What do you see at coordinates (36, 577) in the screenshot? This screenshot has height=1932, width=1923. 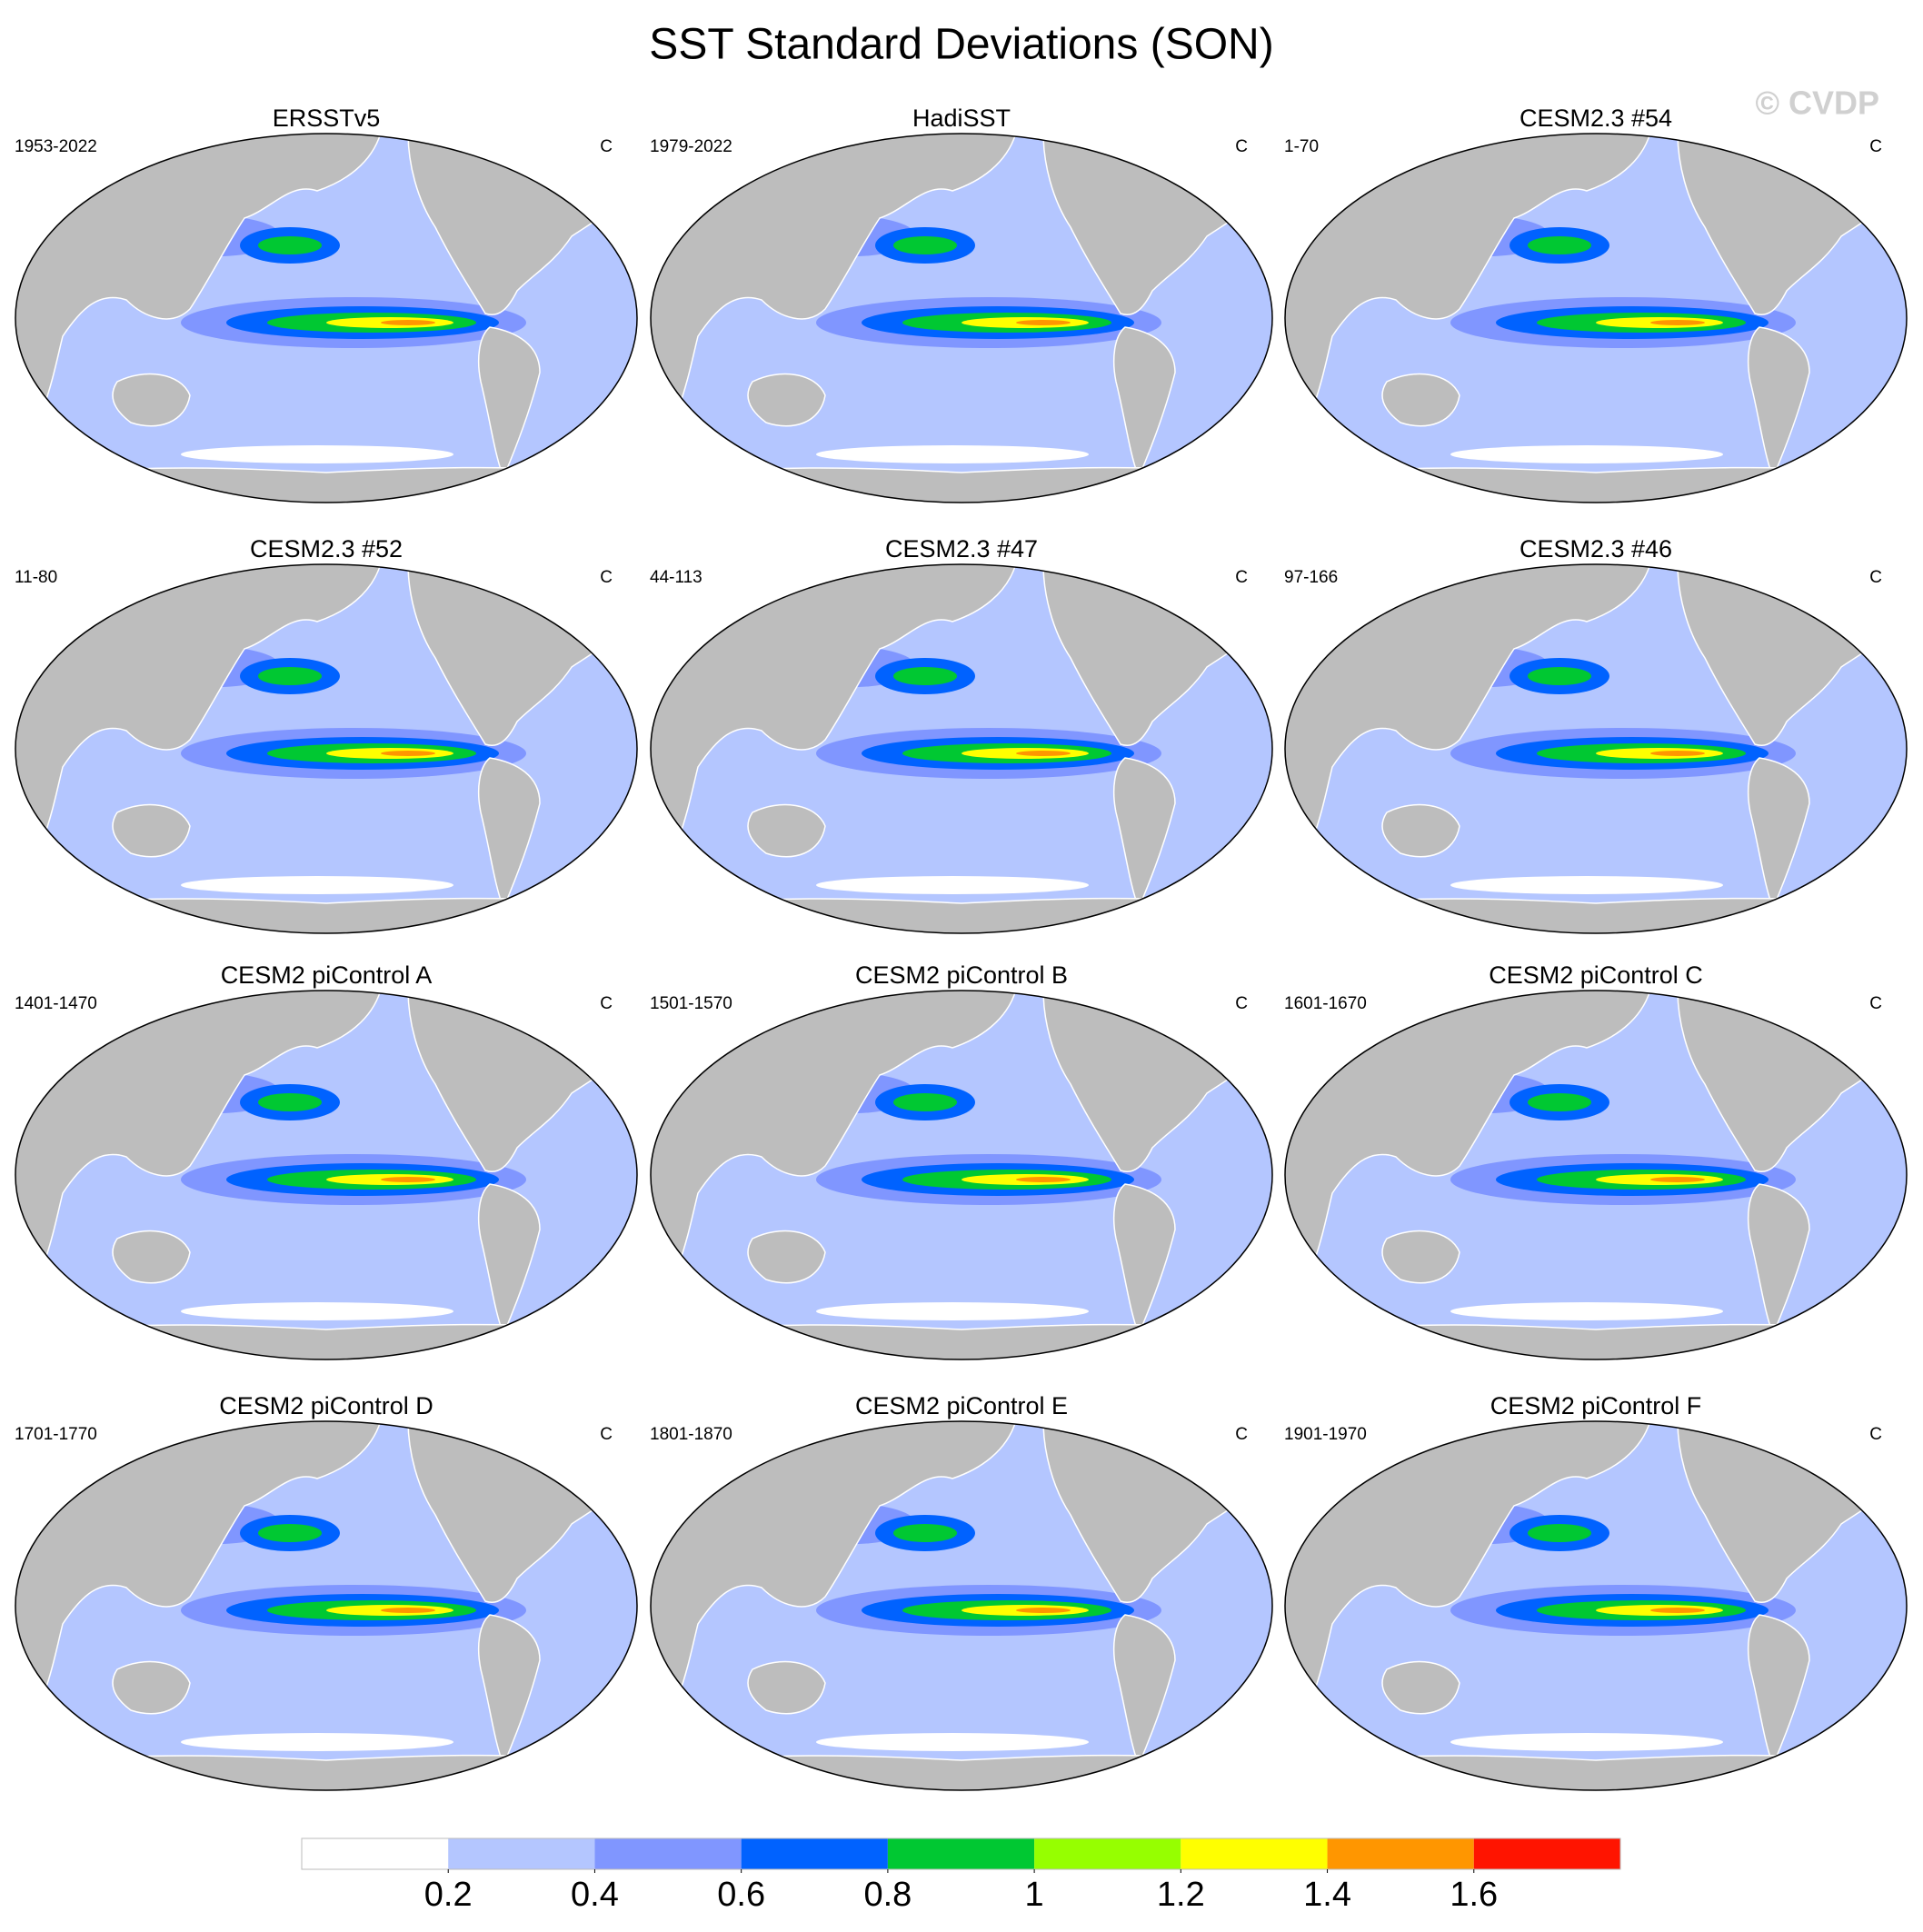 I see `panel-period: 11-80` at bounding box center [36, 577].